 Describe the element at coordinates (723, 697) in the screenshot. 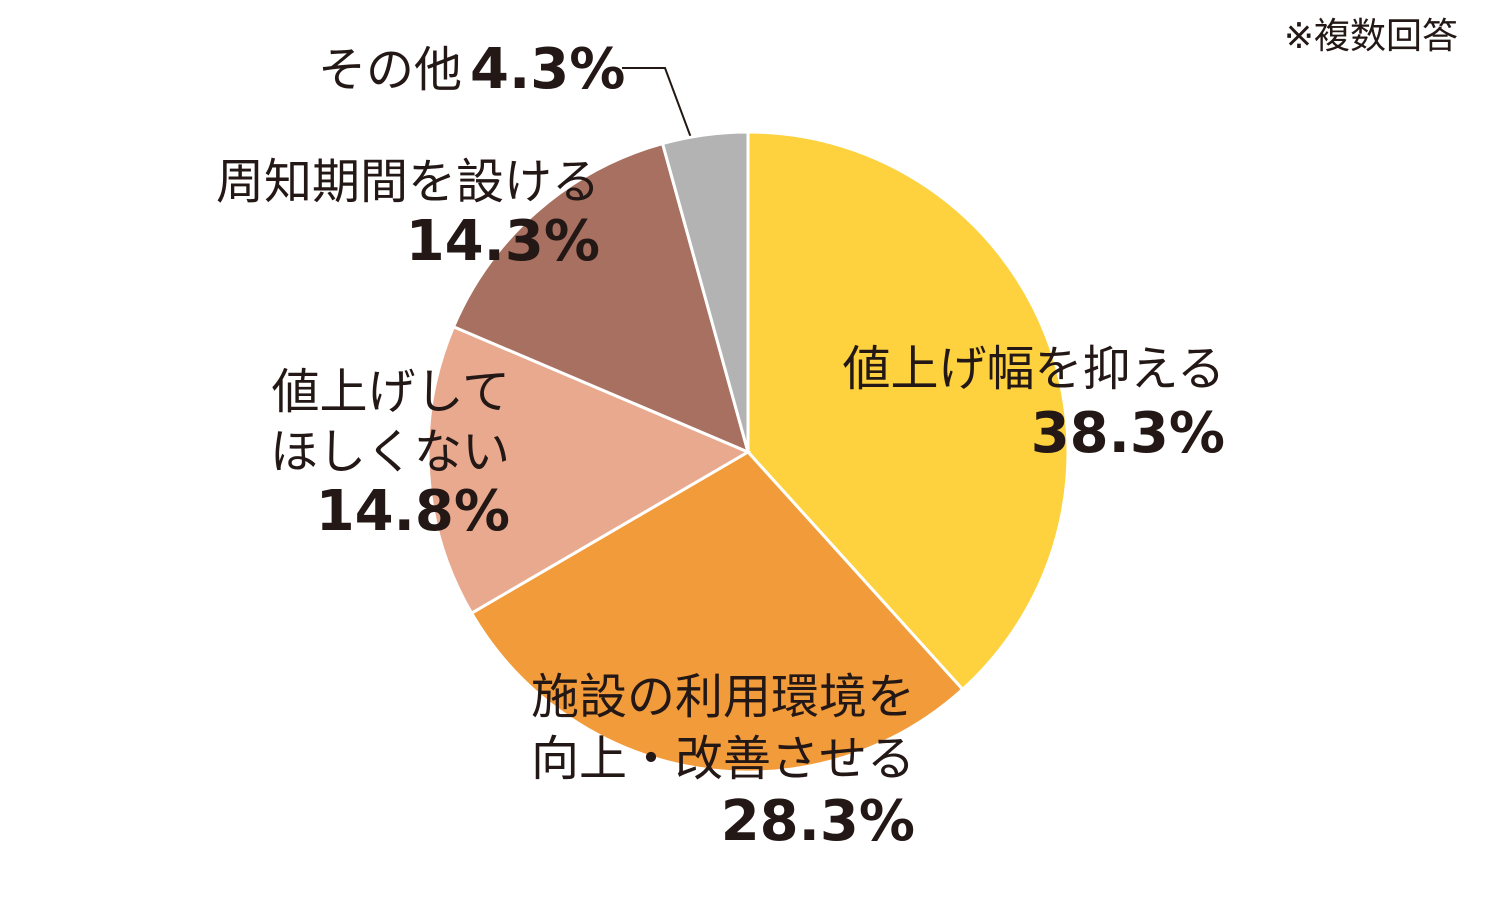

I see `category-label: 施設の利用環境を` at that location.